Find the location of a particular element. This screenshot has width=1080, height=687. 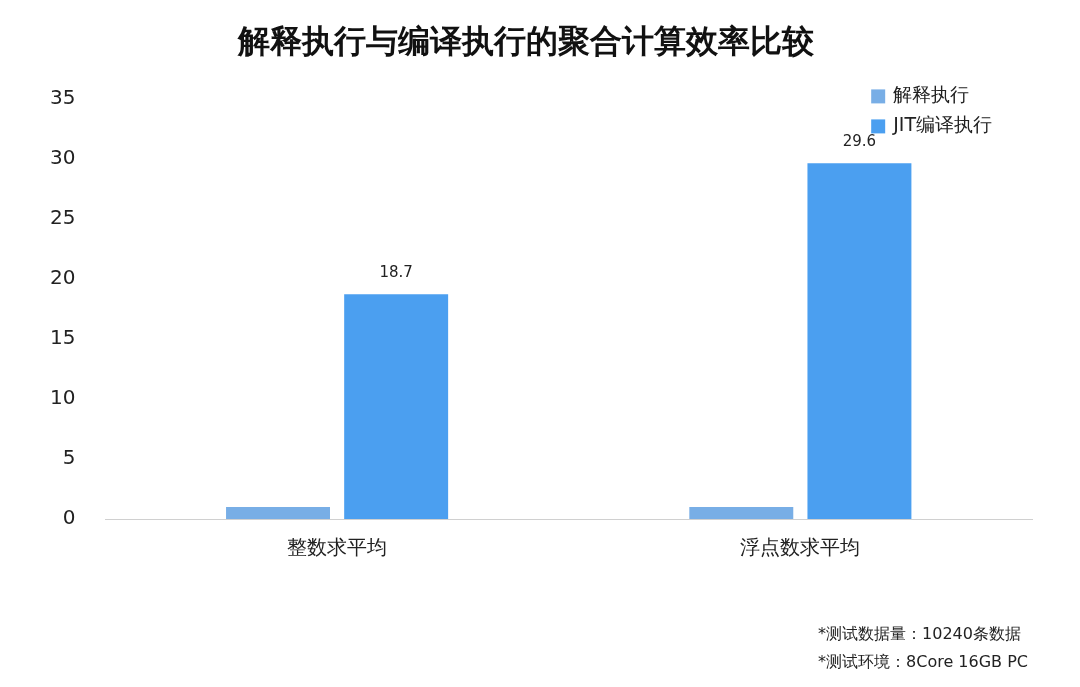

x-tick-label: 整数求平均 is located at coordinates (337, 547).